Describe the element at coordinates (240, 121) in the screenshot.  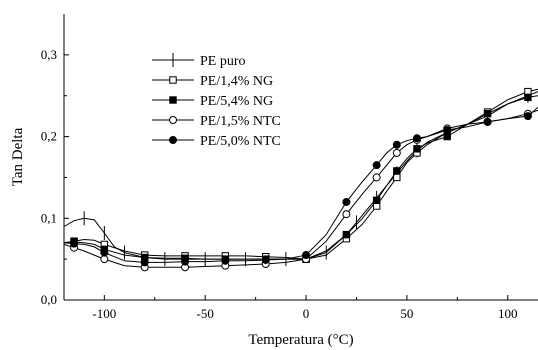
I see `legend-label: PE/1,5% NTC` at that location.